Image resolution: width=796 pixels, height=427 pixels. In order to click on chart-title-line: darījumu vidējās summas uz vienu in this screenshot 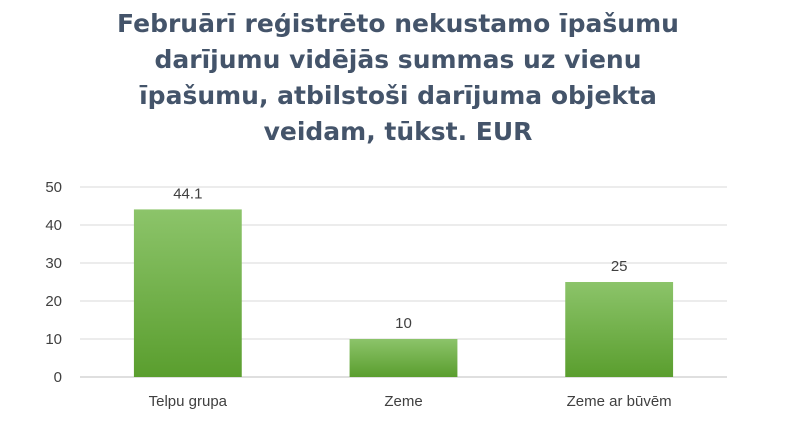, I will do `click(398, 59)`.